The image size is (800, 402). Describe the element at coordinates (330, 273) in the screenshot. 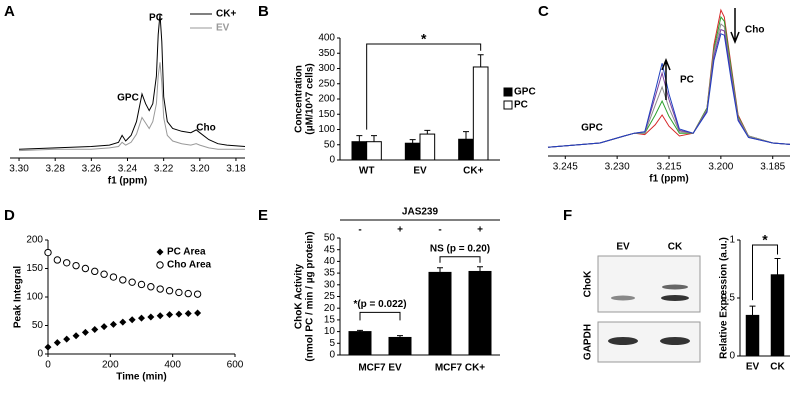

I see `y-tick-label: 35` at that location.